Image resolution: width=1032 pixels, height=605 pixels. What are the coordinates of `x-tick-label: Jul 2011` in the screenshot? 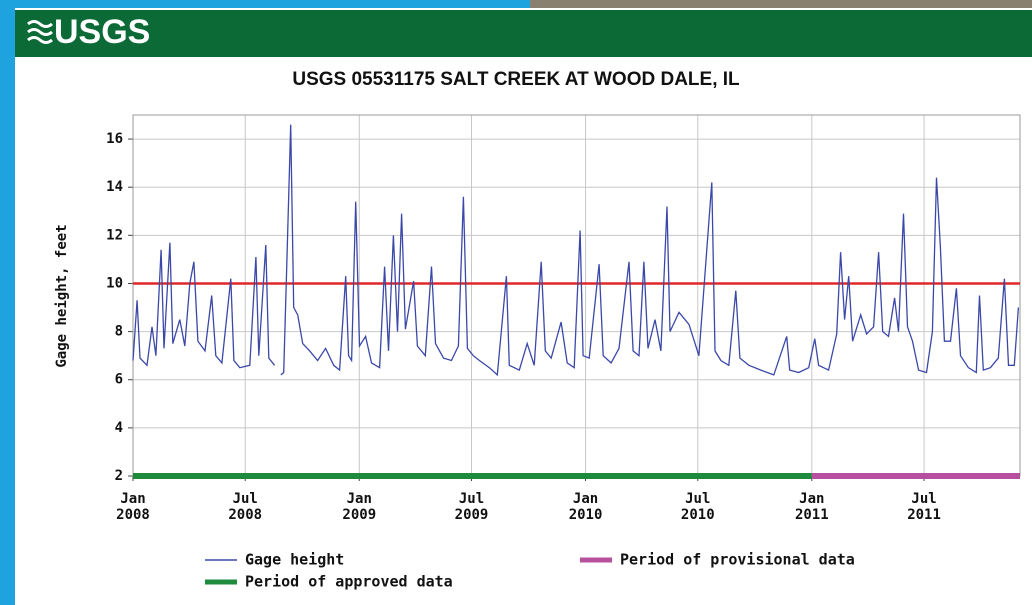 It's located at (924, 507).